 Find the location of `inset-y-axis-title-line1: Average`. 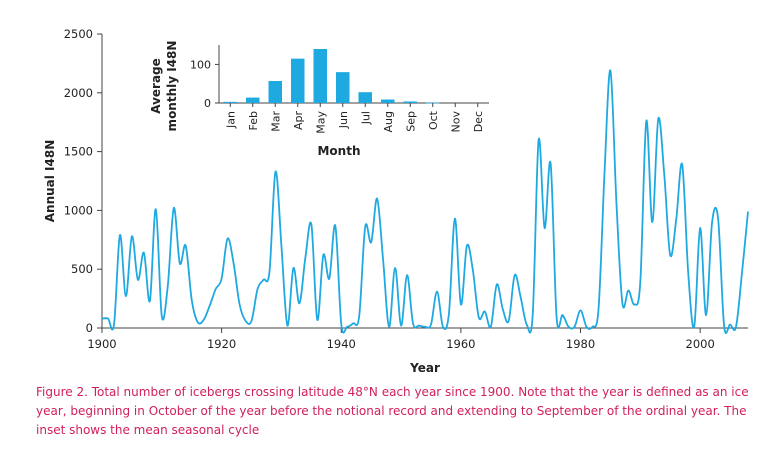

inset-y-axis-title-line1: Average is located at coordinates (156, 86).